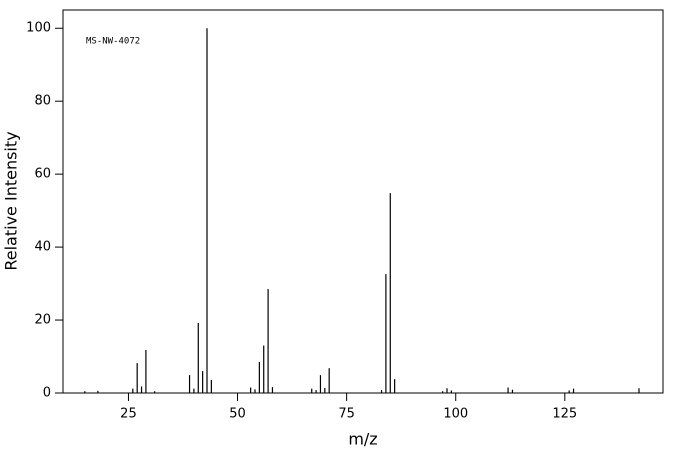 The image size is (676, 455). What do you see at coordinates (564, 414) in the screenshot?
I see `x-tick-label: 125` at bounding box center [564, 414].